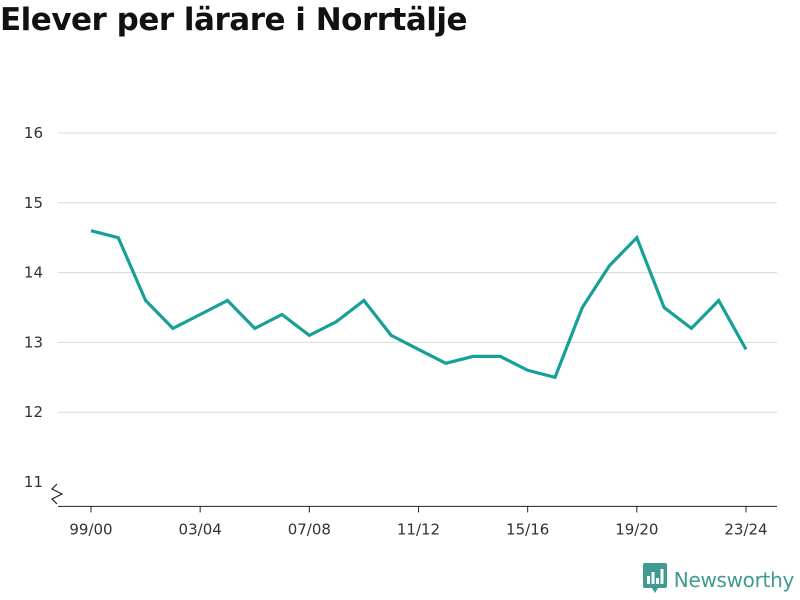 This screenshot has width=800, height=600. Describe the element at coordinates (33, 482) in the screenshot. I see `y-tick-label-11: 11` at that location.